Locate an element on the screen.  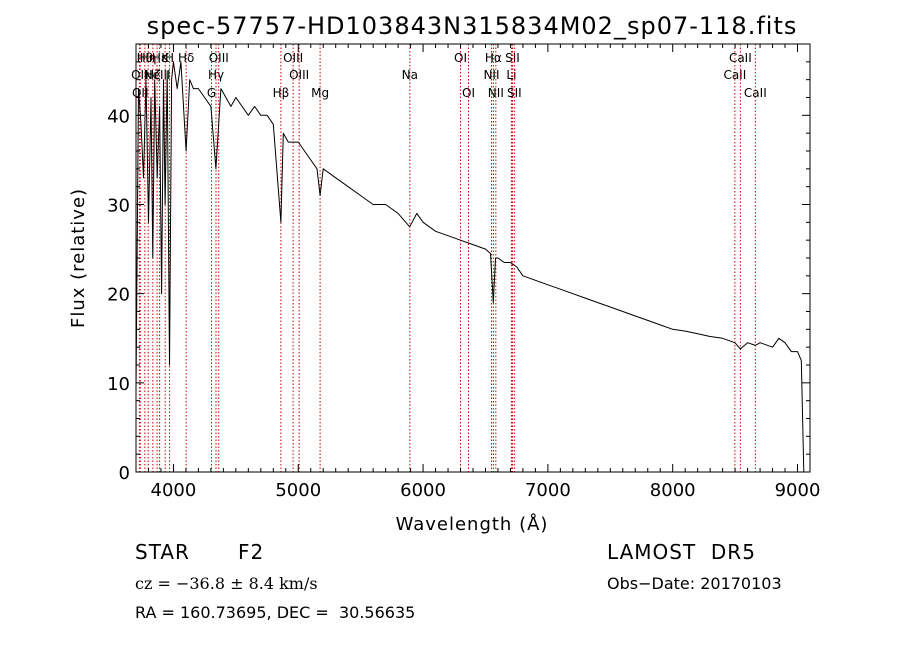
line-marker-label: Hε is located at coordinates (160, 58).